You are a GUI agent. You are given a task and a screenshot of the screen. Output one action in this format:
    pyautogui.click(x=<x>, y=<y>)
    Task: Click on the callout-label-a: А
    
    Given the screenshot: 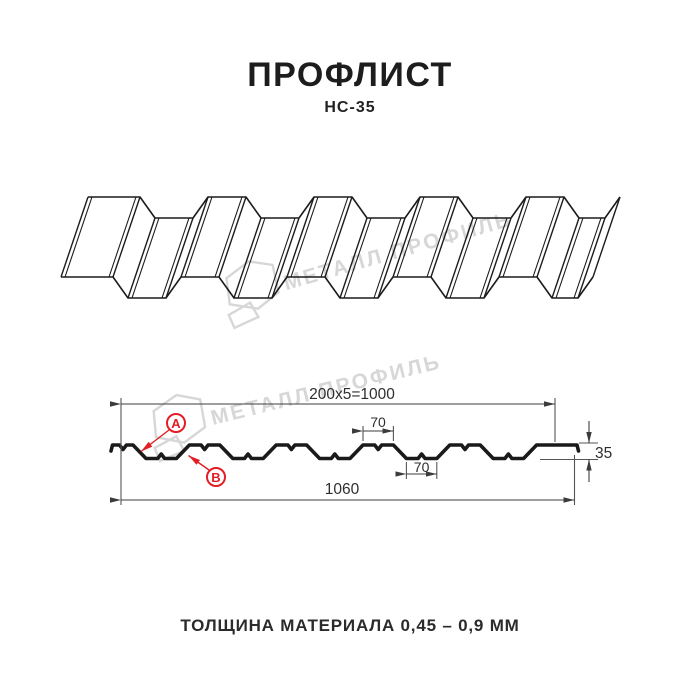 What is the action you would take?
    pyautogui.click(x=176, y=423)
    